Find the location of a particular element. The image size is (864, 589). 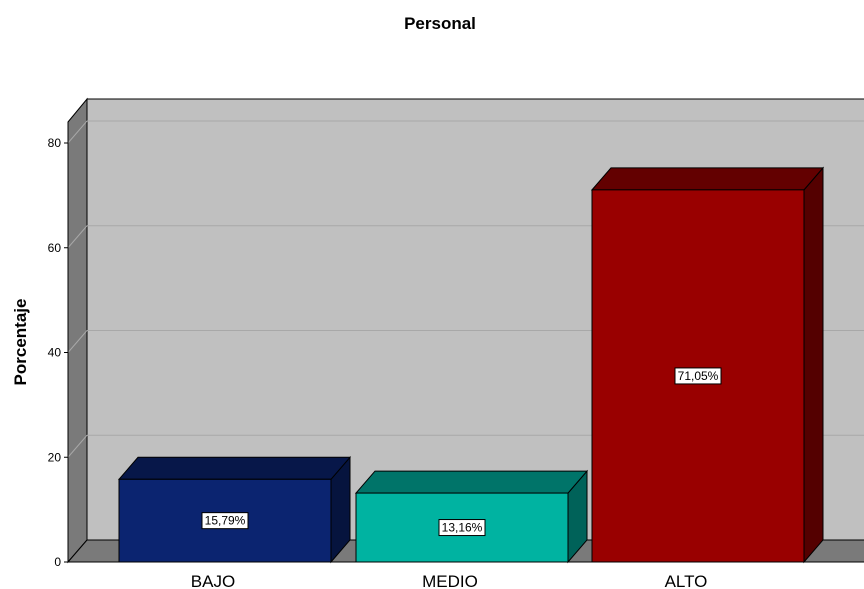

data-label: 15,79% is located at coordinates (225, 521).